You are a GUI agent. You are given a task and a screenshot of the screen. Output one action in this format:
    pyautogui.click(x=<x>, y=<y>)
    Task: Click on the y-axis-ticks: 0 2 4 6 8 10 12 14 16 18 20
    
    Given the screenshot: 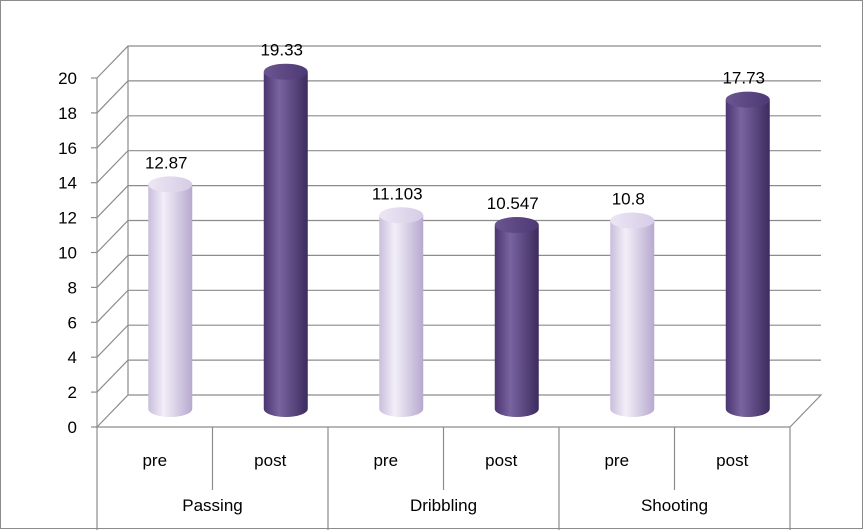 What is the action you would take?
    pyautogui.click(x=77, y=253)
    